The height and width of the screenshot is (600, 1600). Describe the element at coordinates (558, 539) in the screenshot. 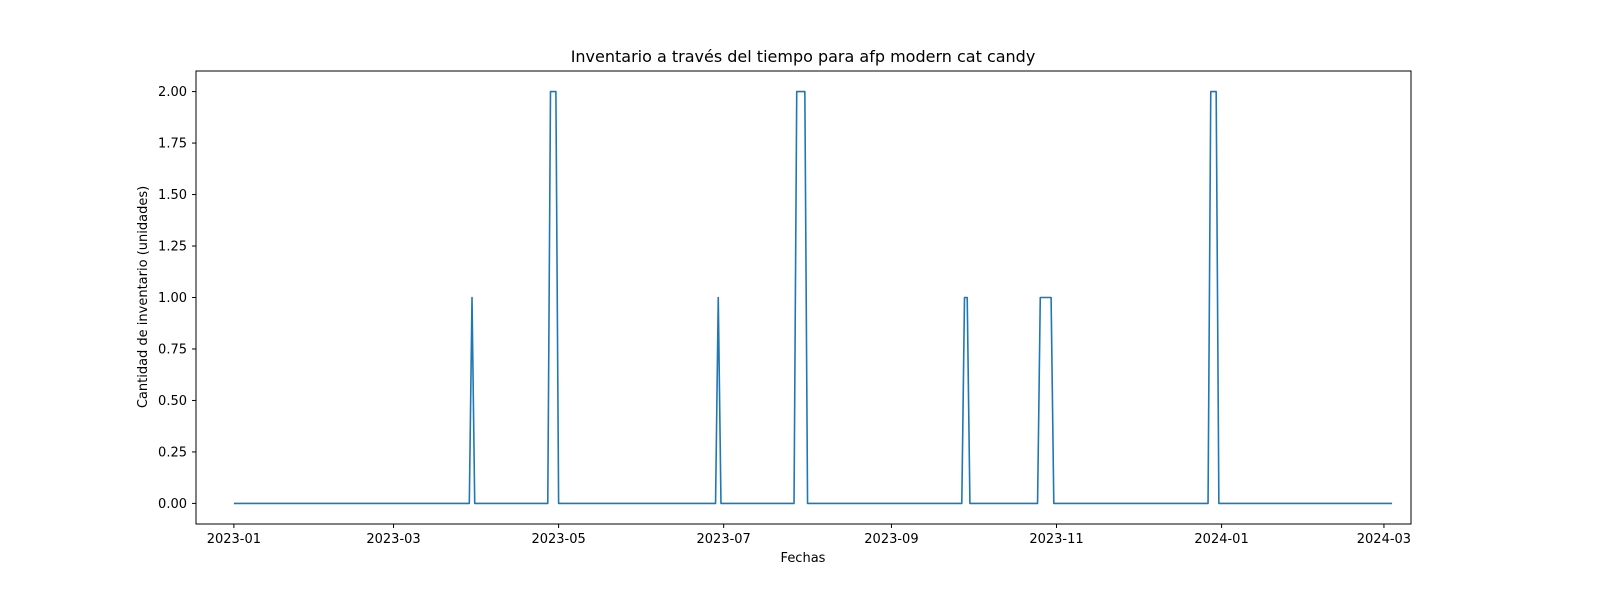

I see `x-tick-label: 2023-05` at that location.